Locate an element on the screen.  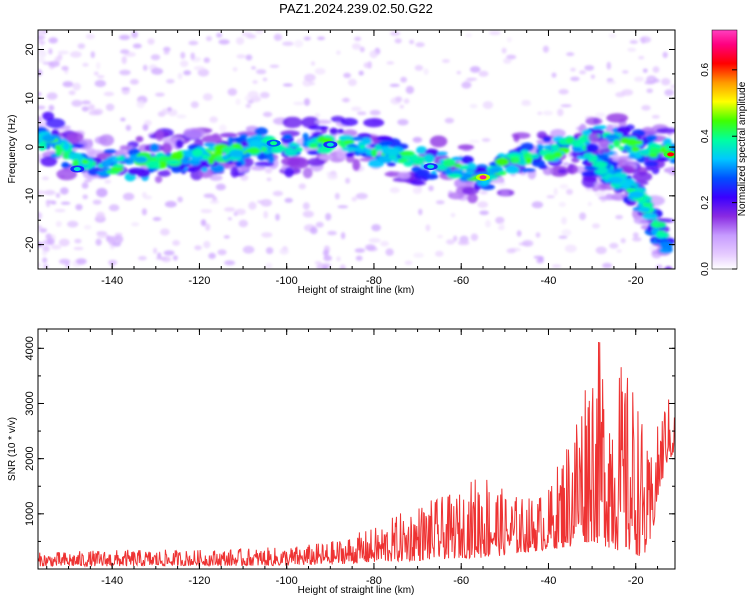
y-tick-label: 3000 is located at coordinates (30, 403).